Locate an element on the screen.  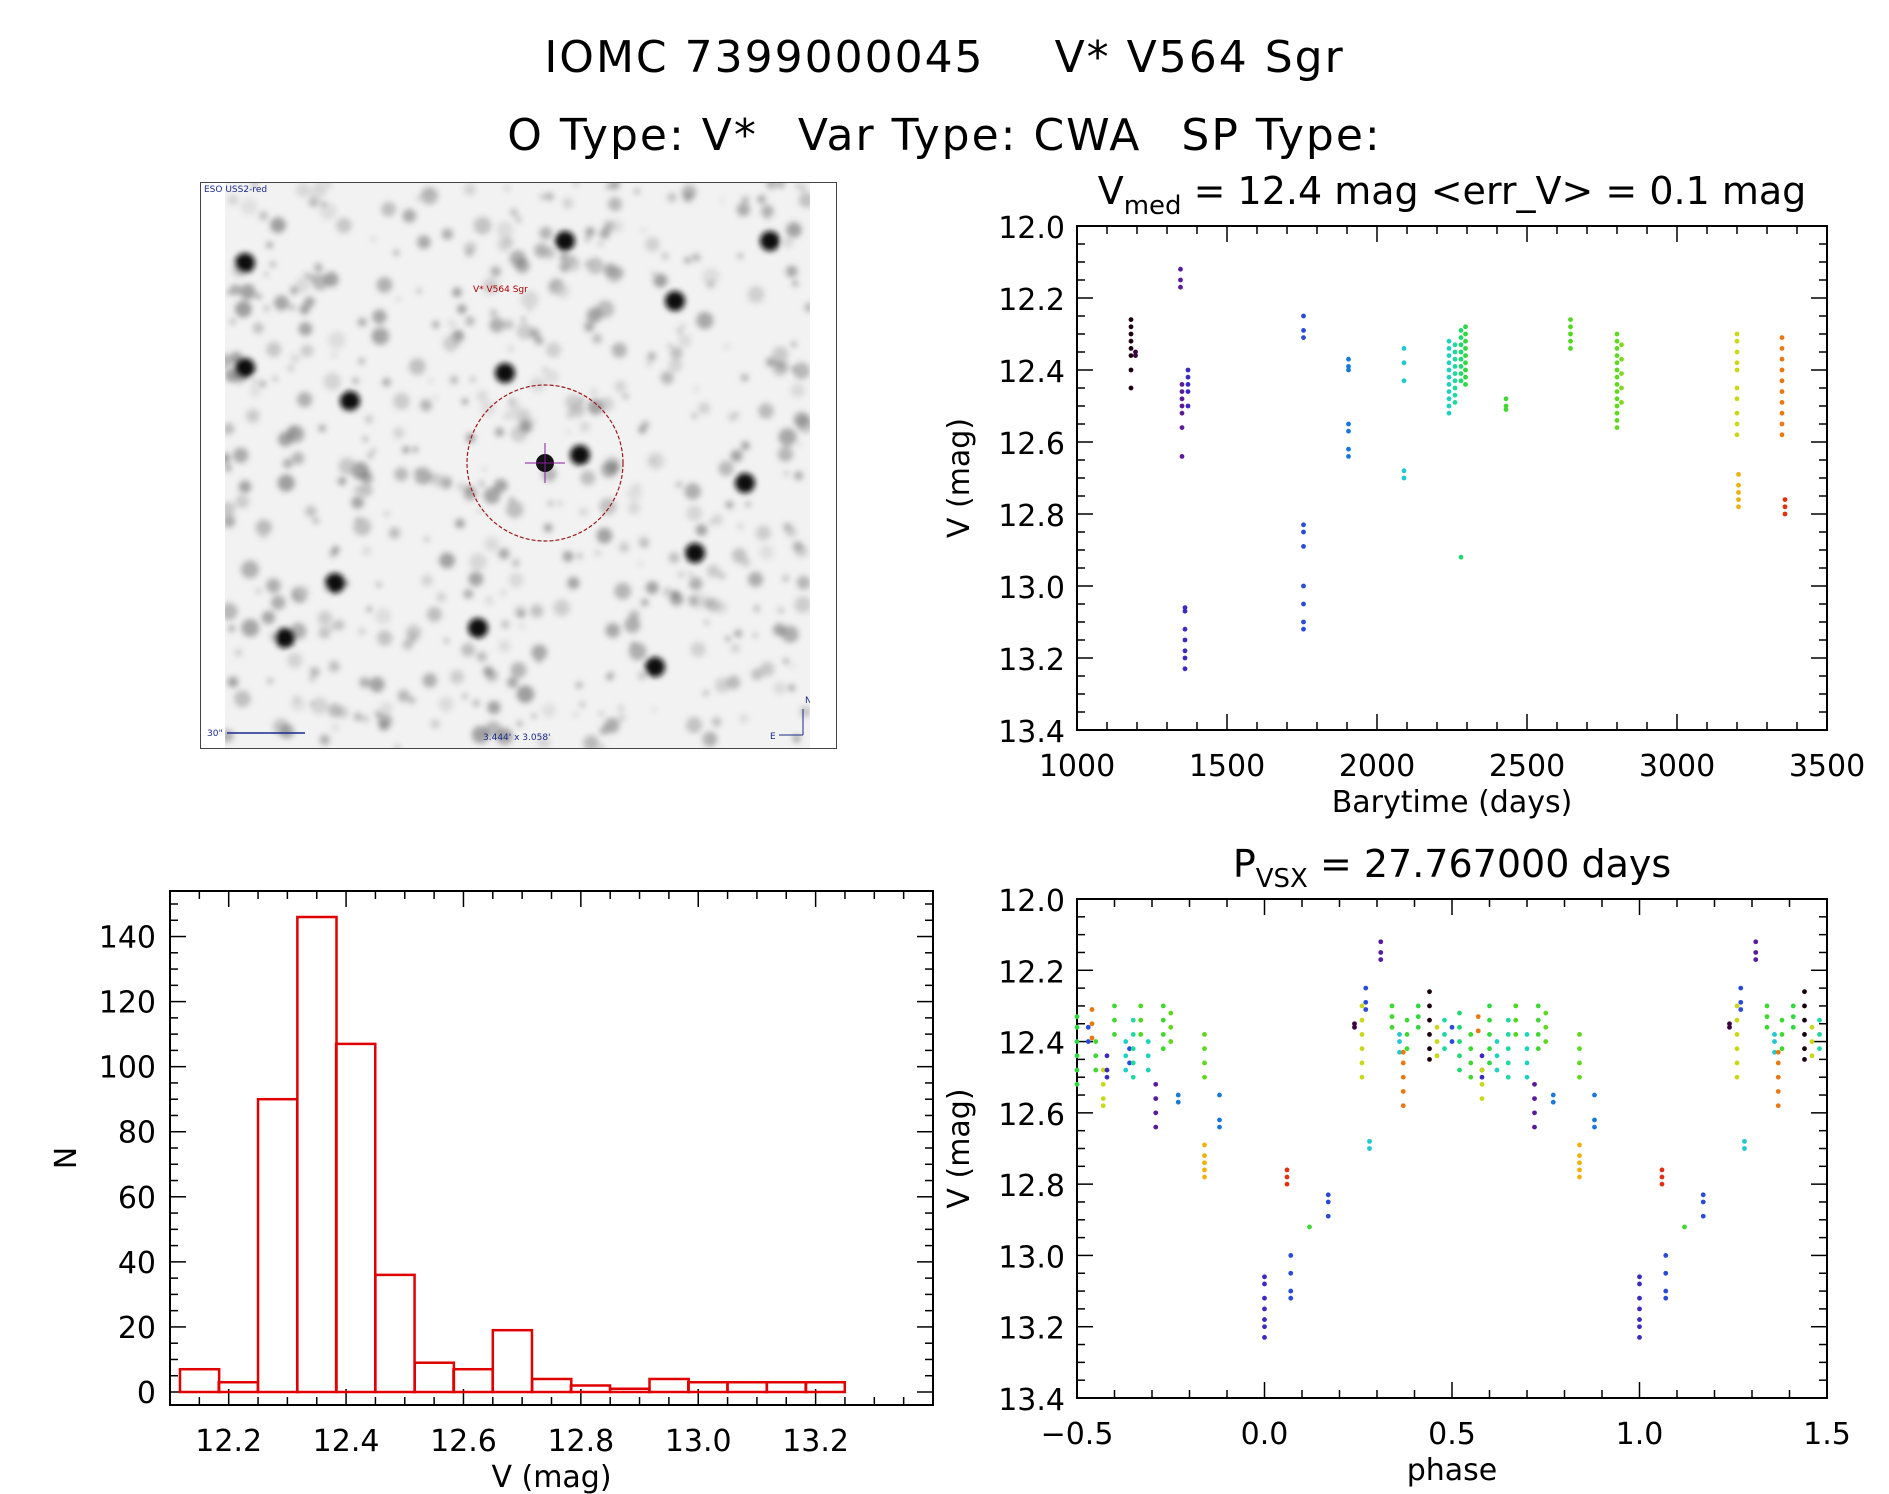
x-tick-label: 0.0 is located at coordinates (1265, 1434).